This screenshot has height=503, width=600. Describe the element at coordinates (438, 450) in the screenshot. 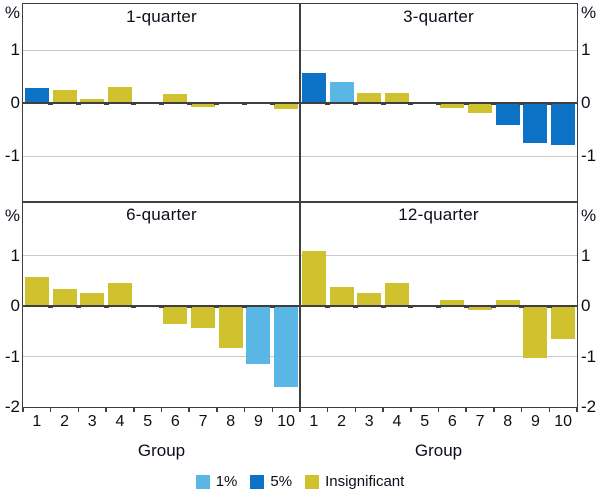

I see `x-axis-label-right: Group` at that location.